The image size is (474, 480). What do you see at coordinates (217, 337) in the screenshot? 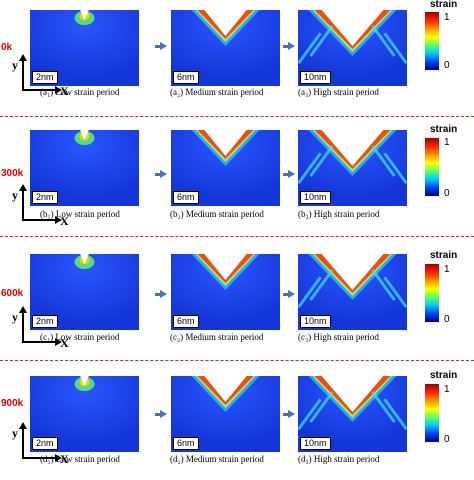
I see `panel-caption: (c₂) Medium strain period` at bounding box center [217, 337].